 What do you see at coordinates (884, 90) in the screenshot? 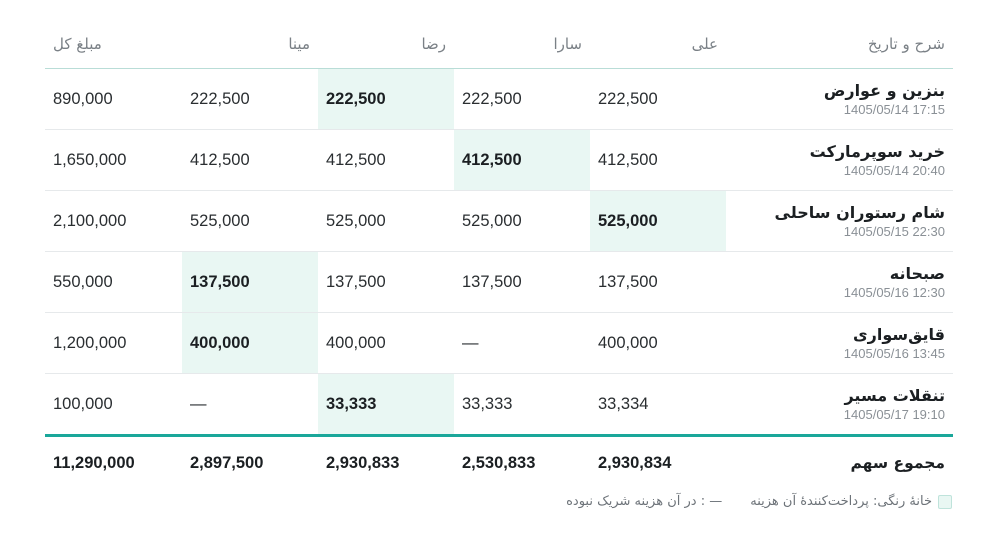
I see `expense-title: بنزین و عوارض` at bounding box center [884, 90].